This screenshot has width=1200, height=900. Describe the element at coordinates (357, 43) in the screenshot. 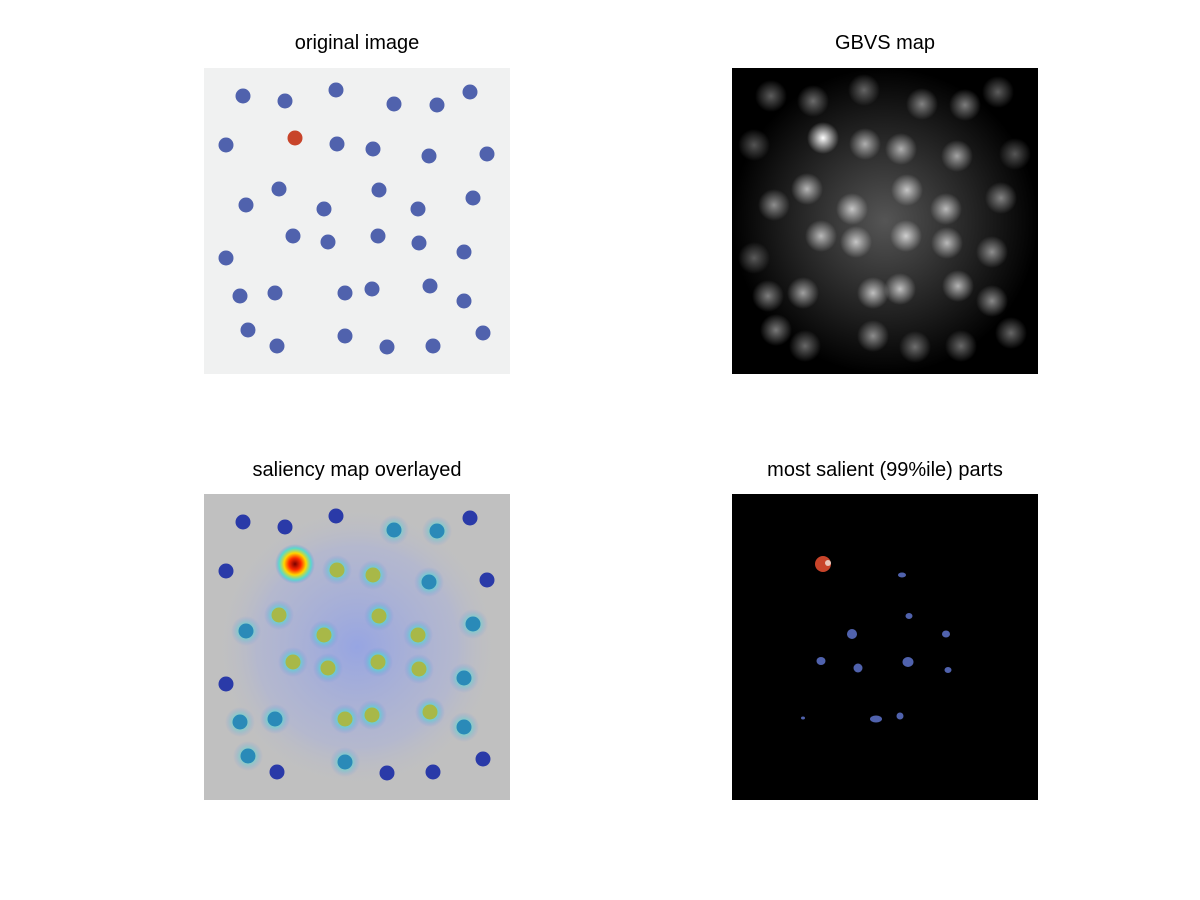

I see `original-image-title: original image` at that location.